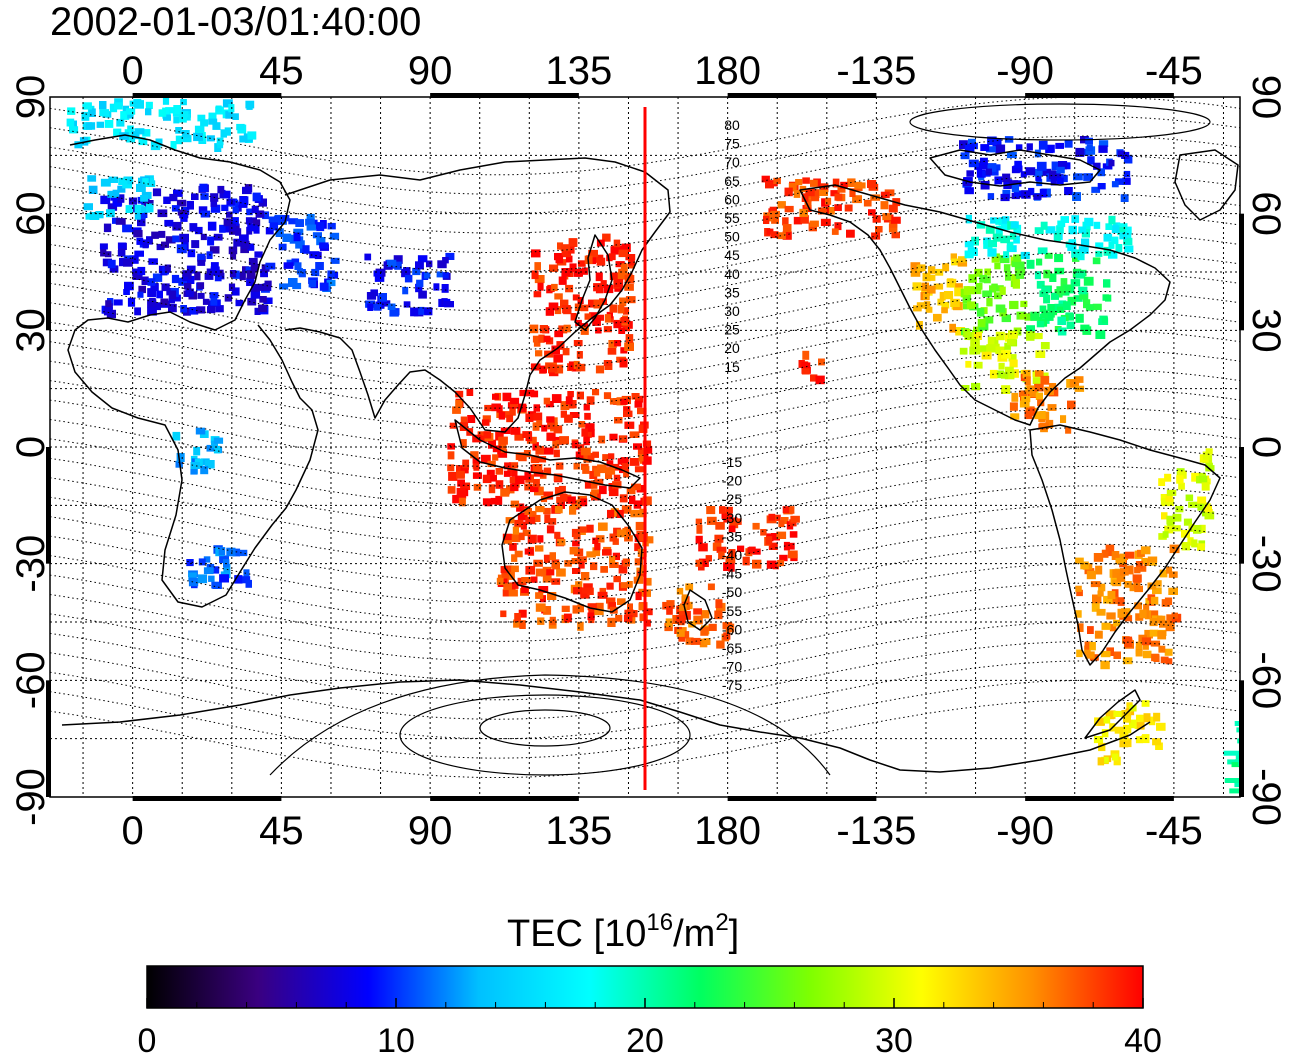  I want to click on contour-label: -25, so click(732, 499).